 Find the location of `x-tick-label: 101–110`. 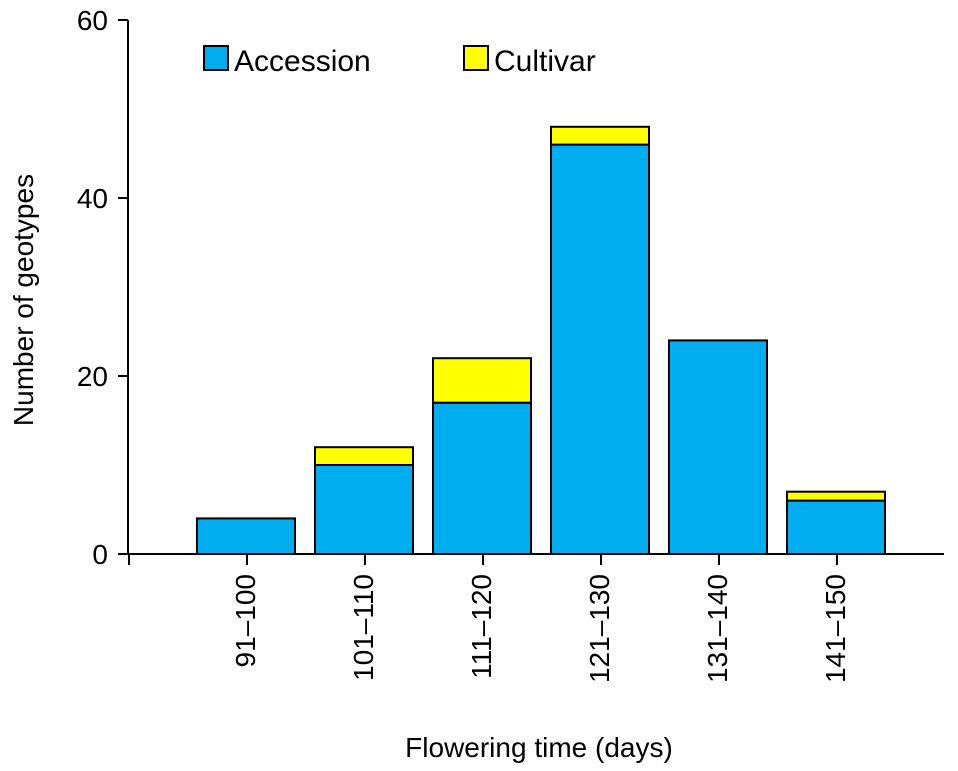

x-tick-label: 101–110 is located at coordinates (363, 627).